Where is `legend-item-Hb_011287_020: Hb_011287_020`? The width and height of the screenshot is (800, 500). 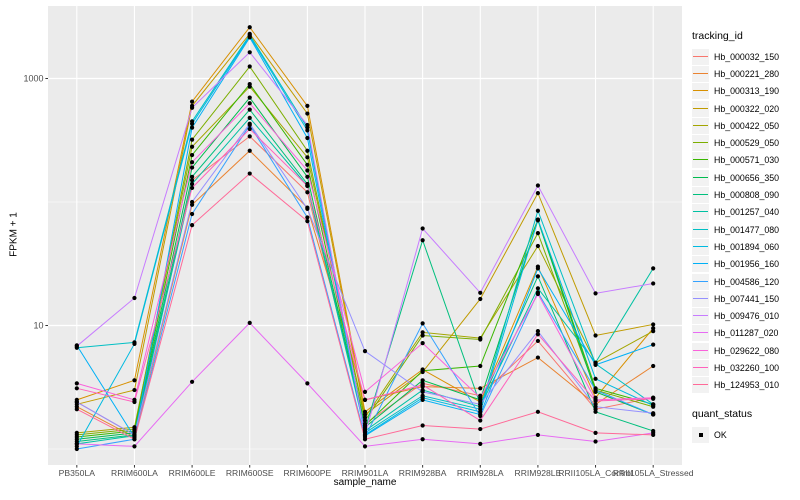 legend-item-Hb_011287_020: Hb_011287_020 is located at coordinates (735, 333).